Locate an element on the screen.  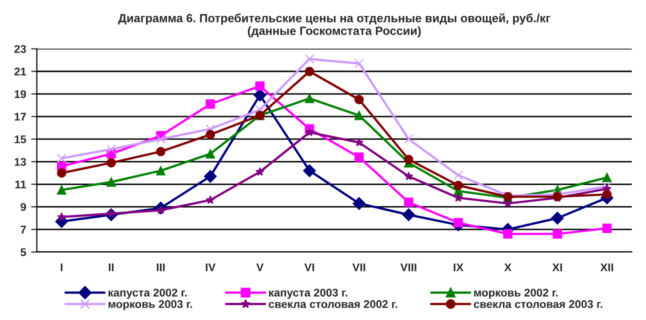
y-tick-label: 5 is located at coordinates (23, 252).